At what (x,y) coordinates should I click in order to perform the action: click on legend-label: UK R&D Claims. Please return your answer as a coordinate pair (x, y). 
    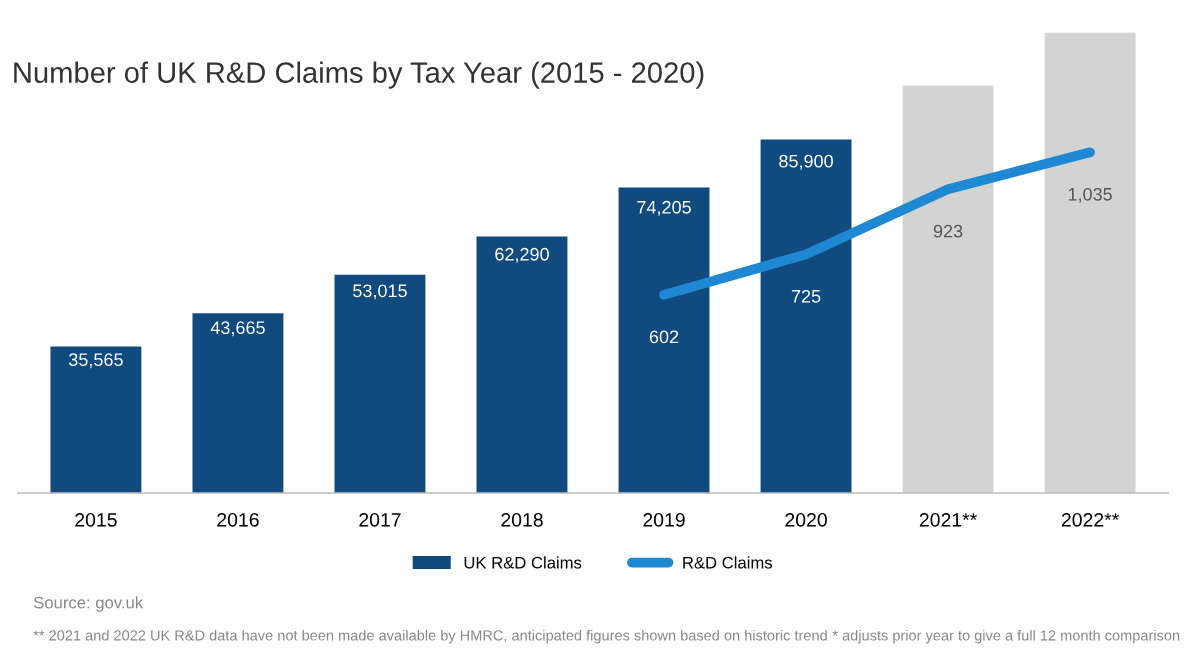
    Looking at the image, I should click on (523, 562).